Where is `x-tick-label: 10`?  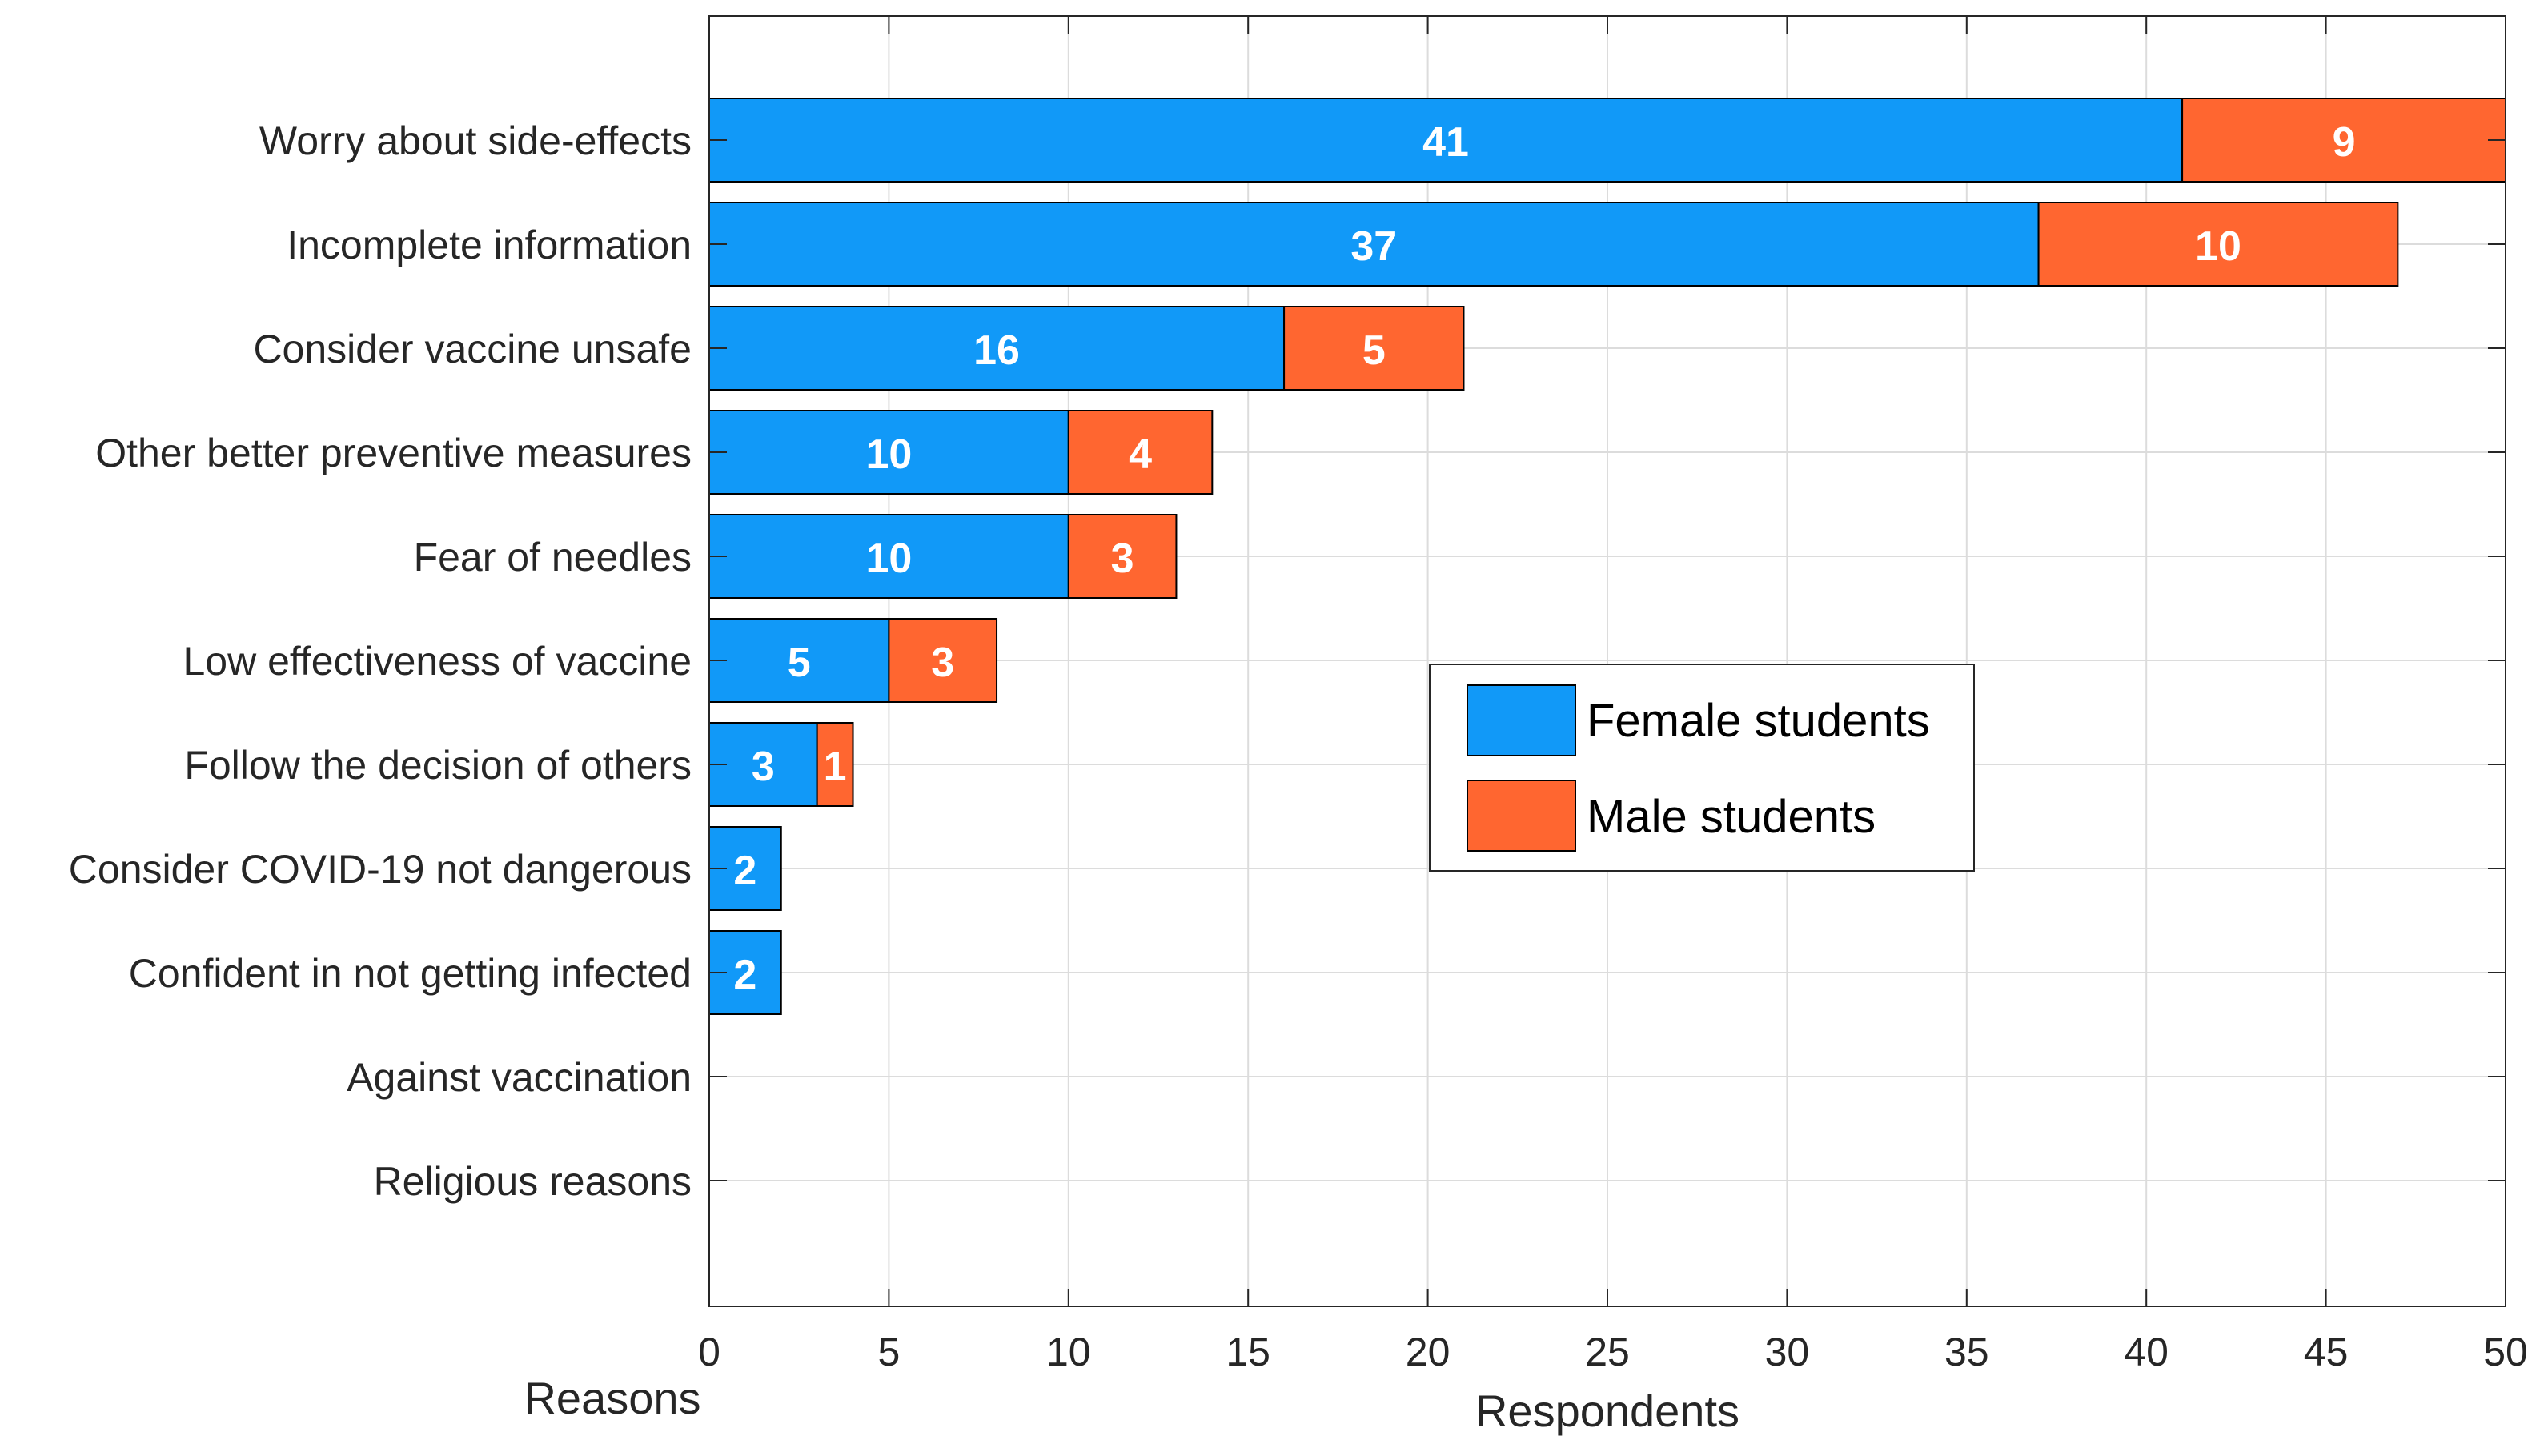
x-tick-label: 10 is located at coordinates (1068, 1352).